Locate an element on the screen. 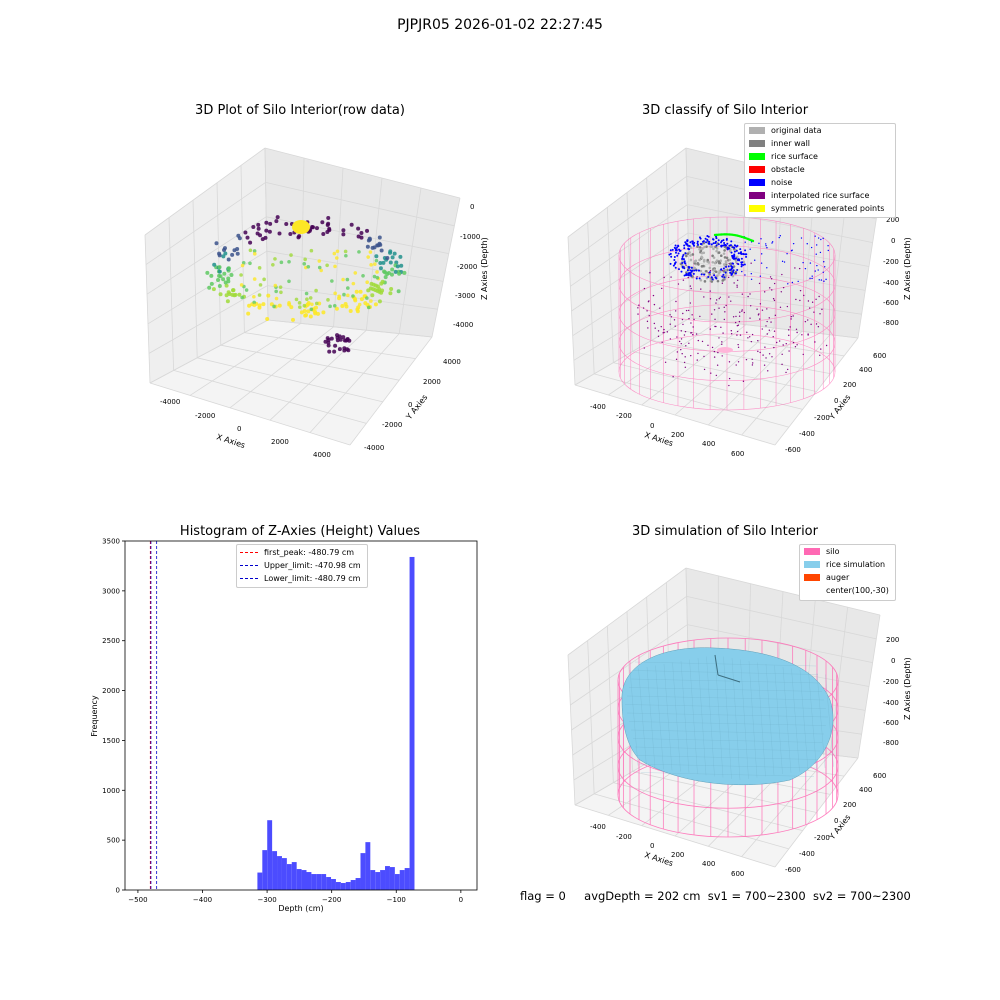 Image resolution: width=1000 pixels, height=1000 pixels. panel1-points is located at coordinates (306, 284).